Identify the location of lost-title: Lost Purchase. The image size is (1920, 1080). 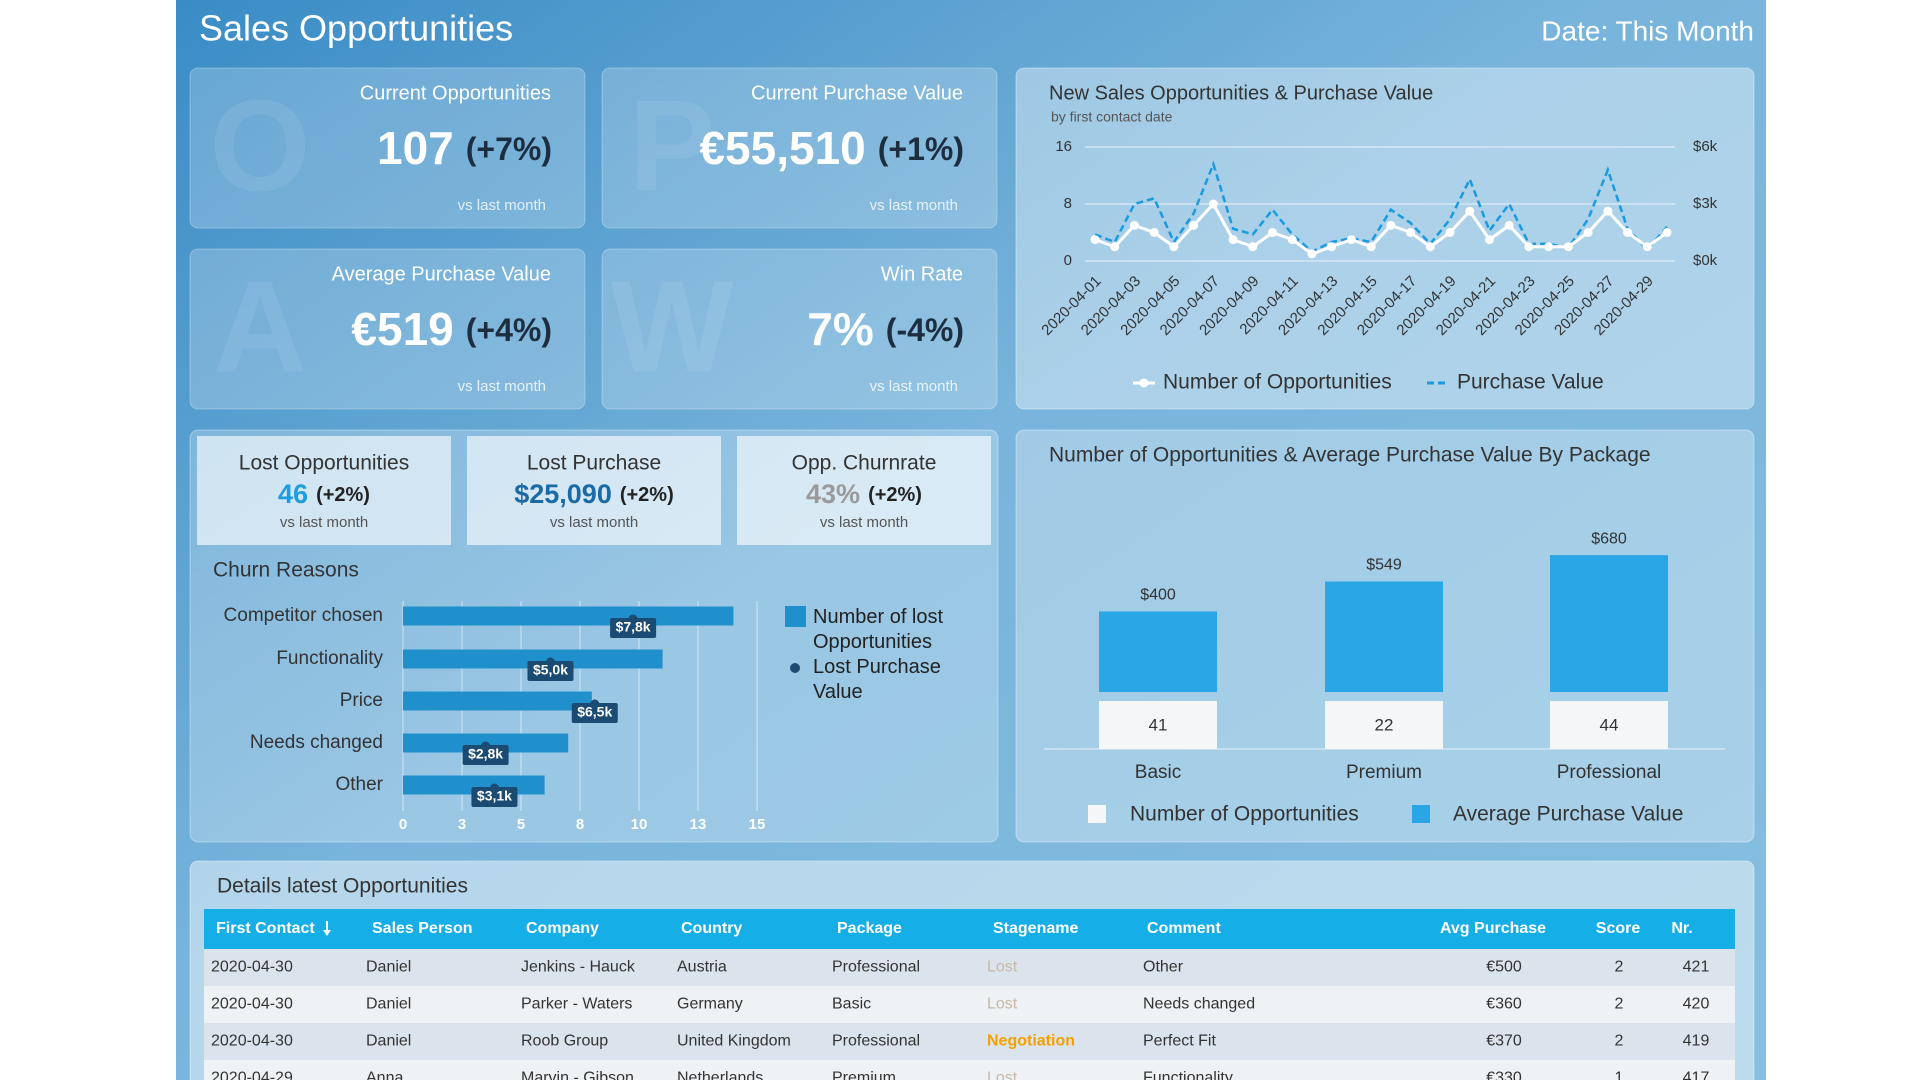
(594, 463).